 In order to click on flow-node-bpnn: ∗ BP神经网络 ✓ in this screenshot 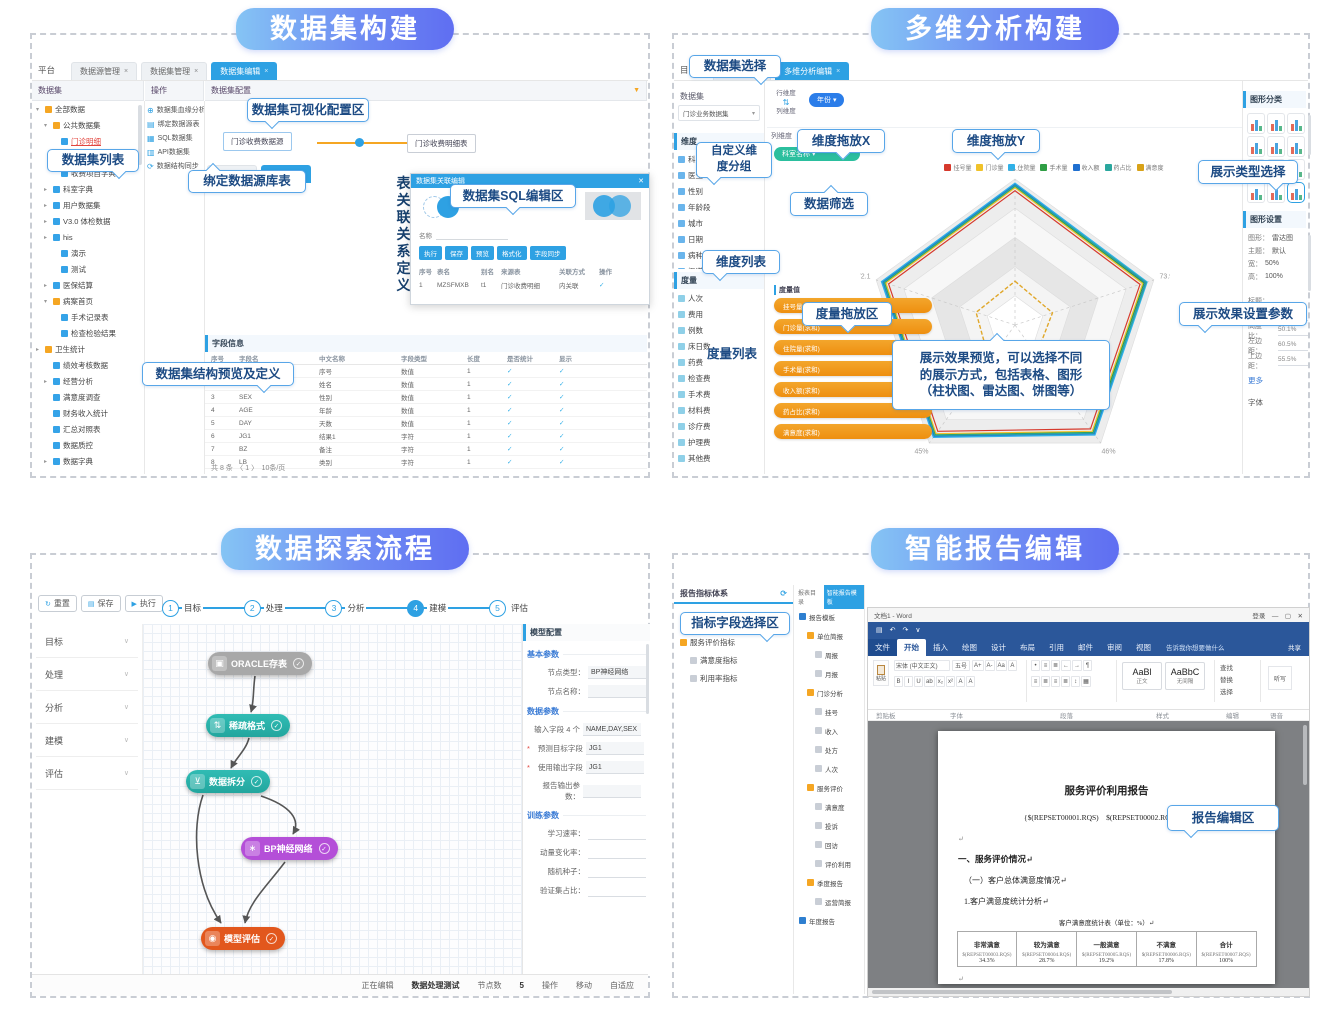, I will do `click(289, 848)`.